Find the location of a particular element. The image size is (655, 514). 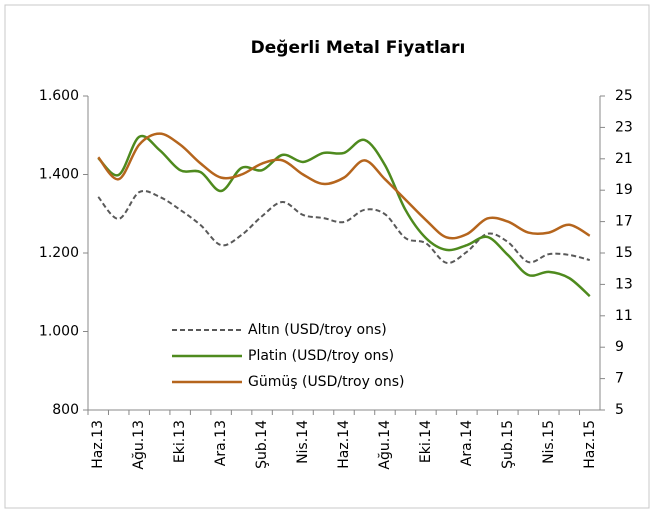

y2-tick-label: 13 is located at coordinates (624, 284).